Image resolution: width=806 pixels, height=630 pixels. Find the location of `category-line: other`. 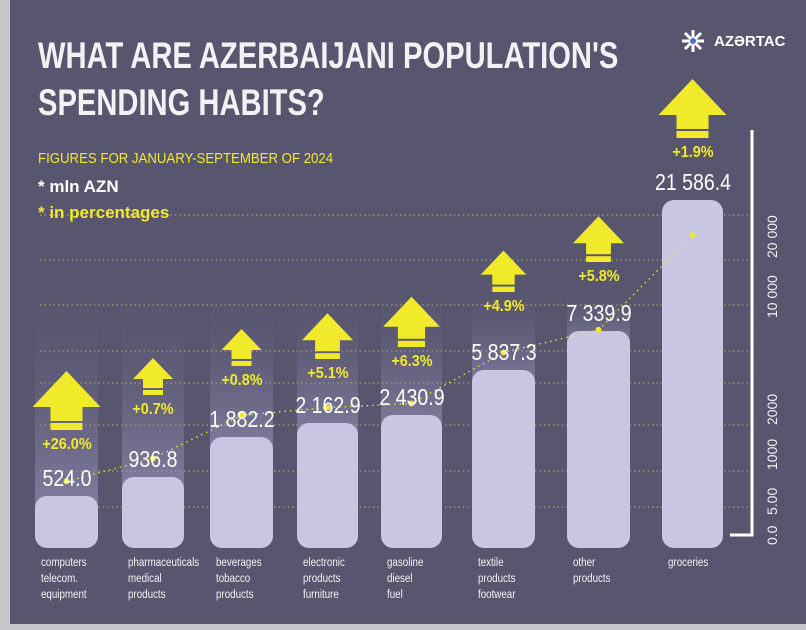

category-line: other is located at coordinates (584, 563).